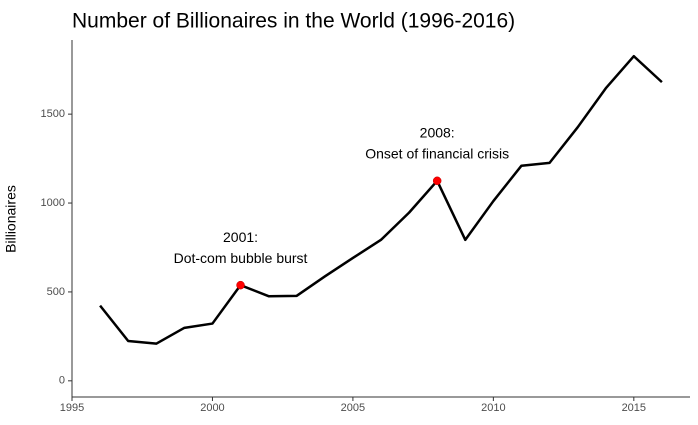 This screenshot has width=698, height=425. What do you see at coordinates (353, 408) in the screenshot?
I see `x-tick-label: 2005` at bounding box center [353, 408].